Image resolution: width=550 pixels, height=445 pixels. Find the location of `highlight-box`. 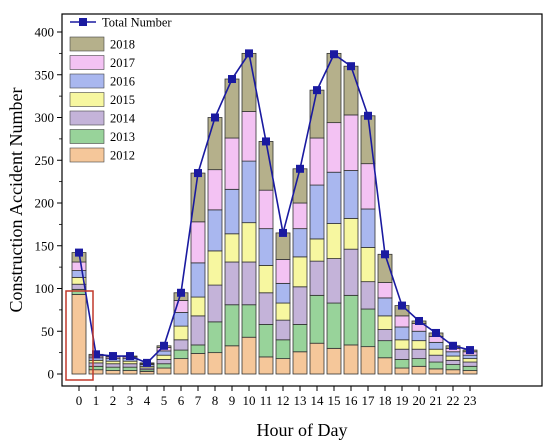

highlight-box is located at coordinates (79, 335).